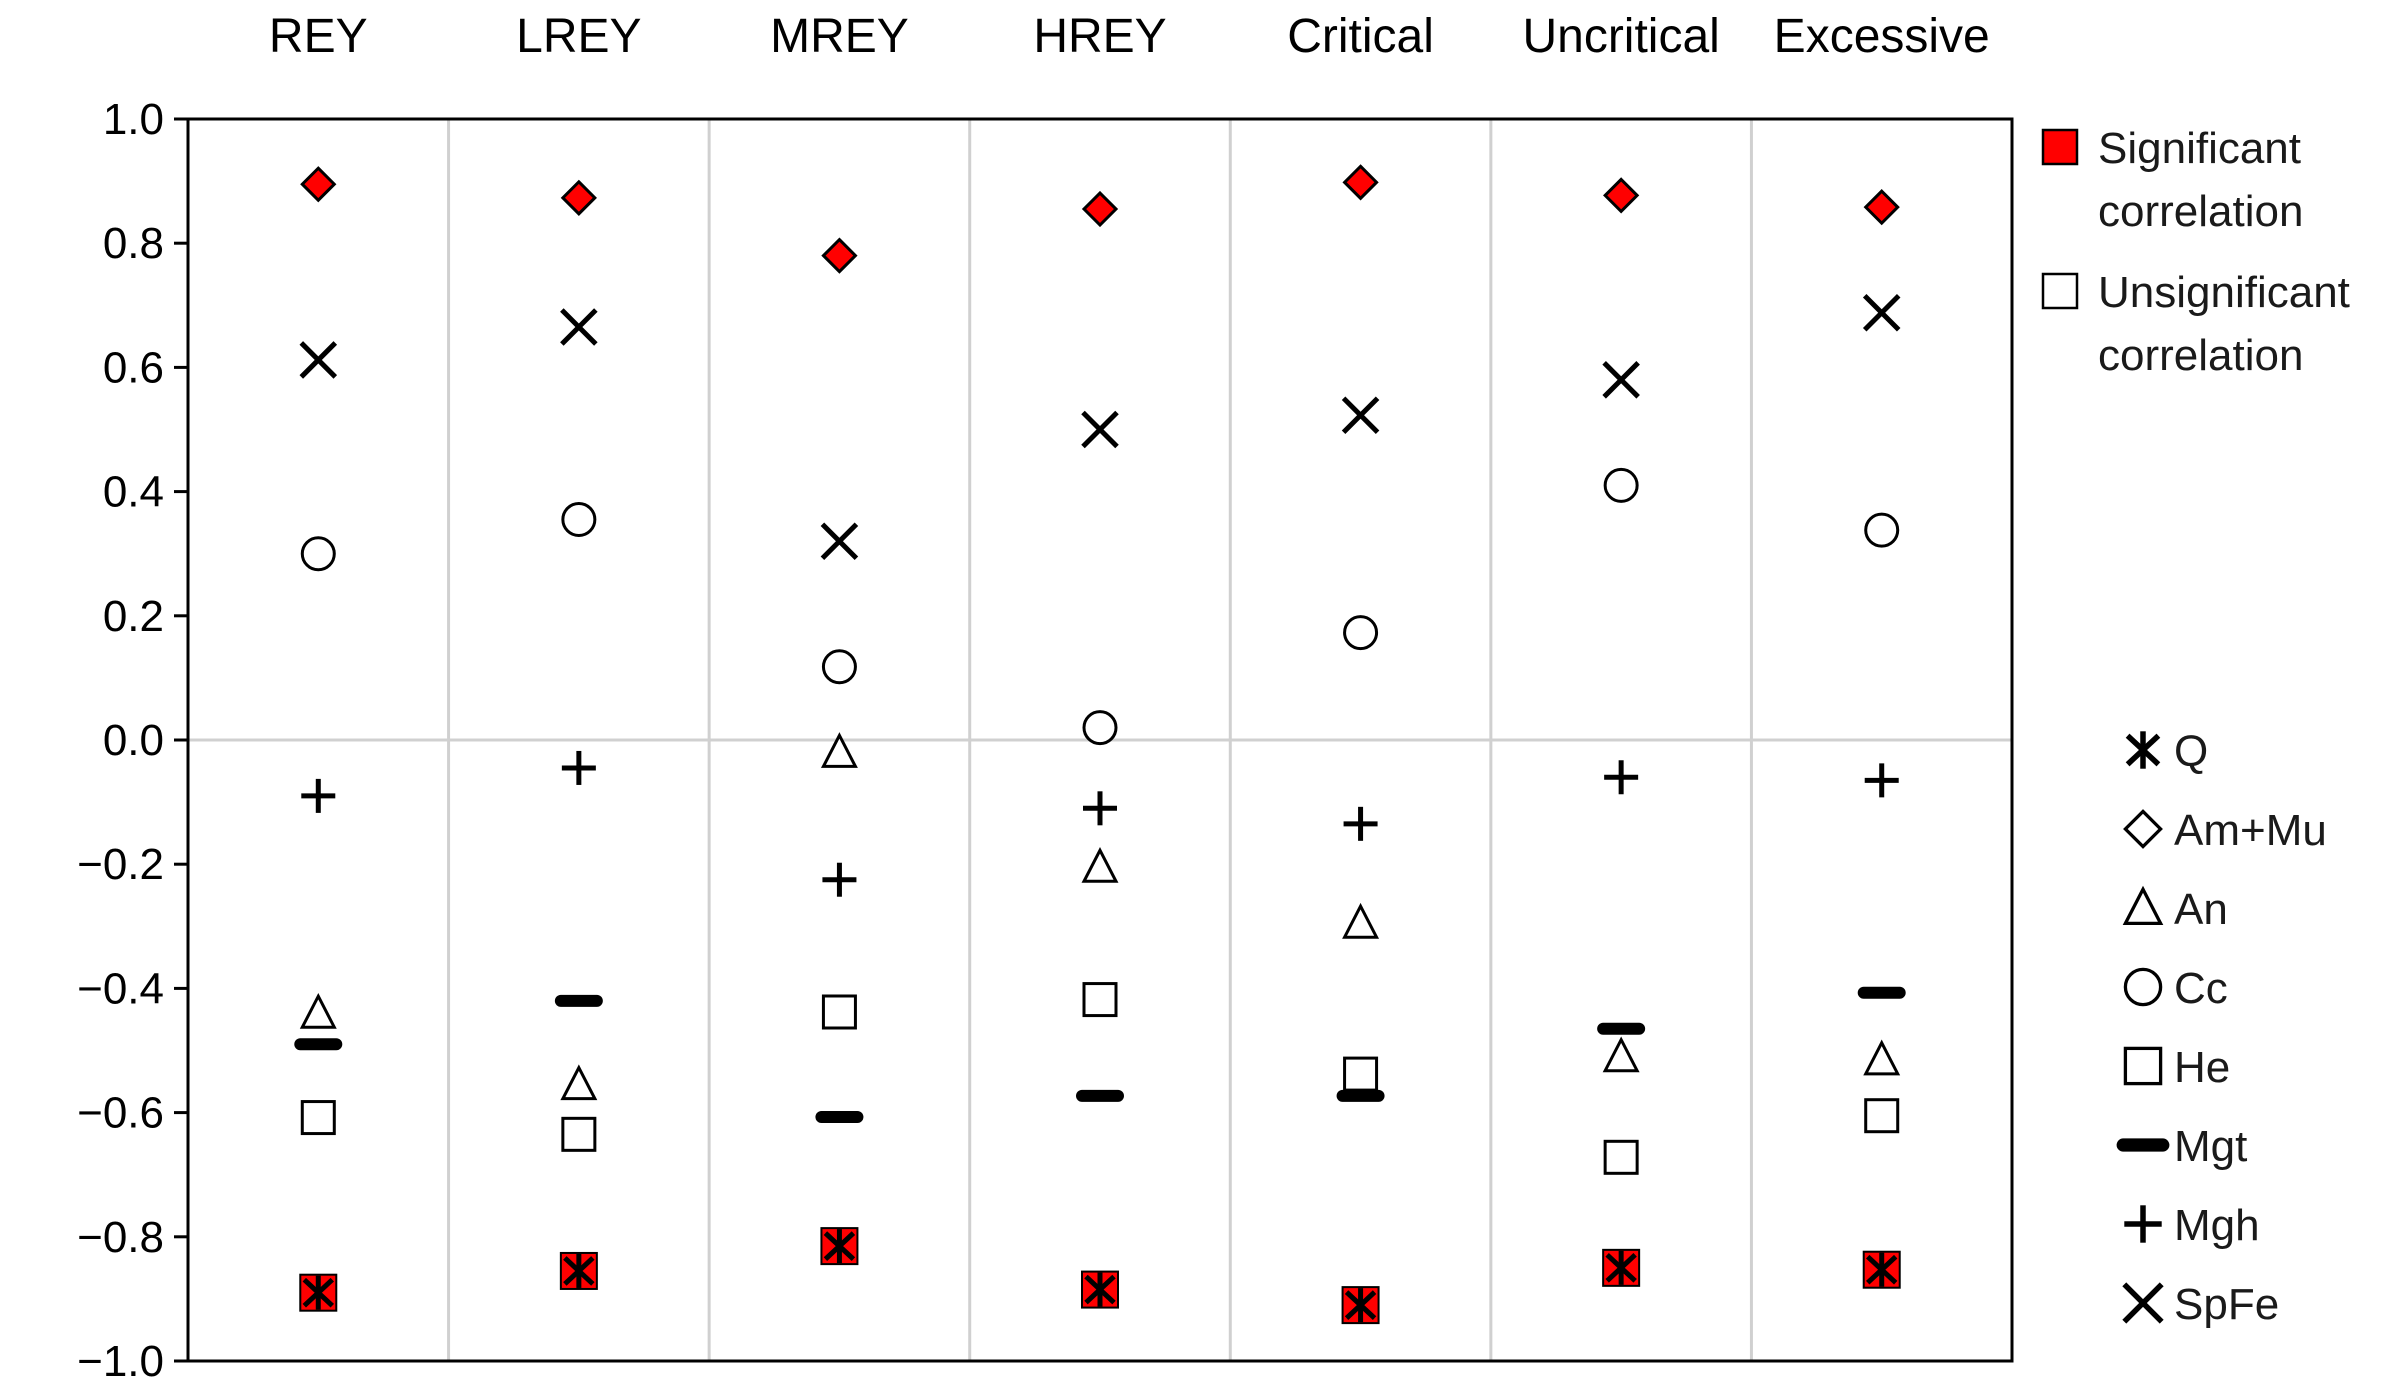  Describe the element at coordinates (133, 367) in the screenshot. I see `y-tick-label: 0.6` at that location.